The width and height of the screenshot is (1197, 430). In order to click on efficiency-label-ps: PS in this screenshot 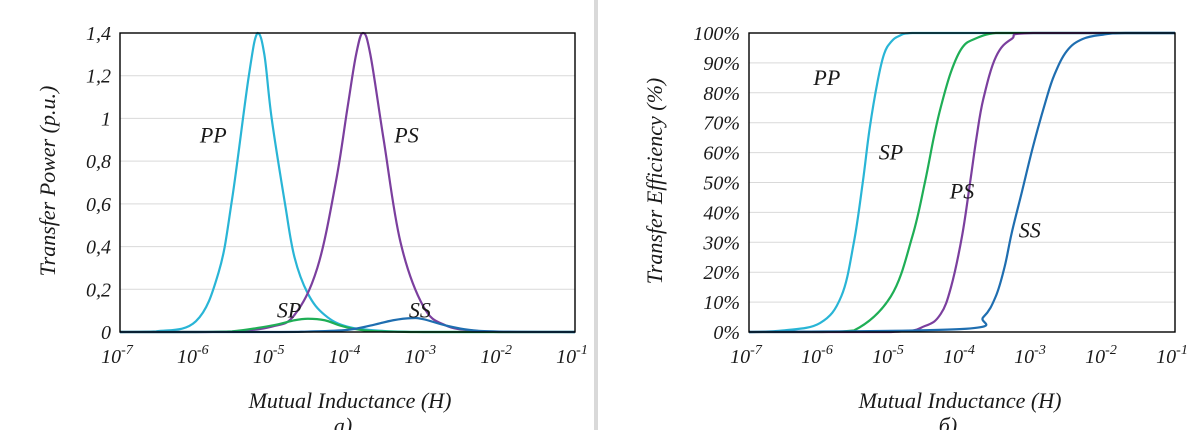, I will do `click(961, 190)`.